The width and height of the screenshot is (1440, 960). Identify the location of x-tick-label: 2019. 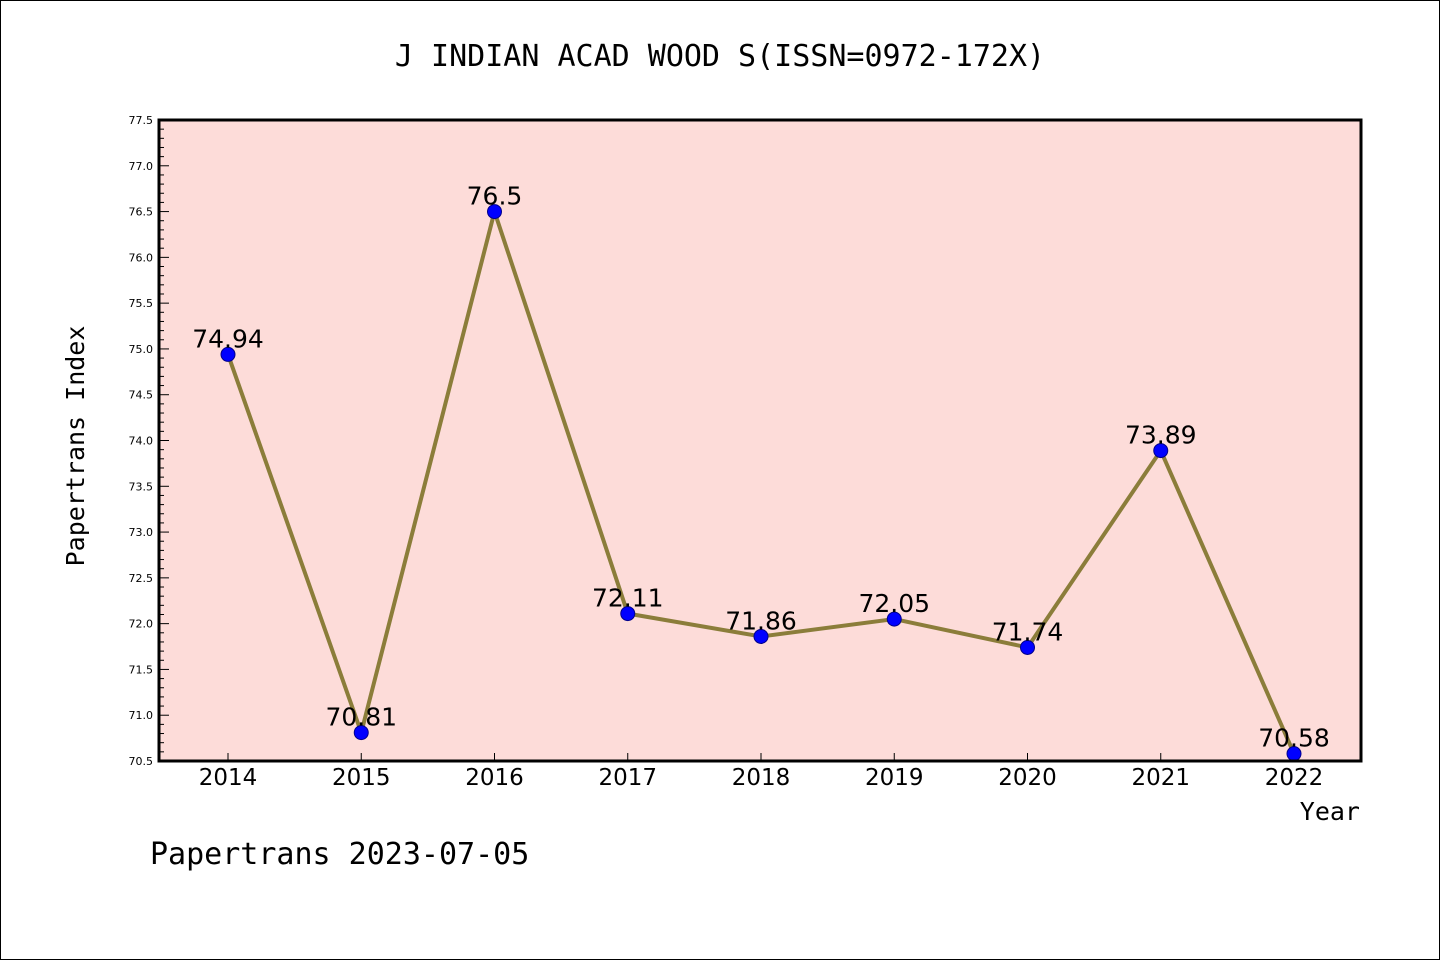
(894, 778).